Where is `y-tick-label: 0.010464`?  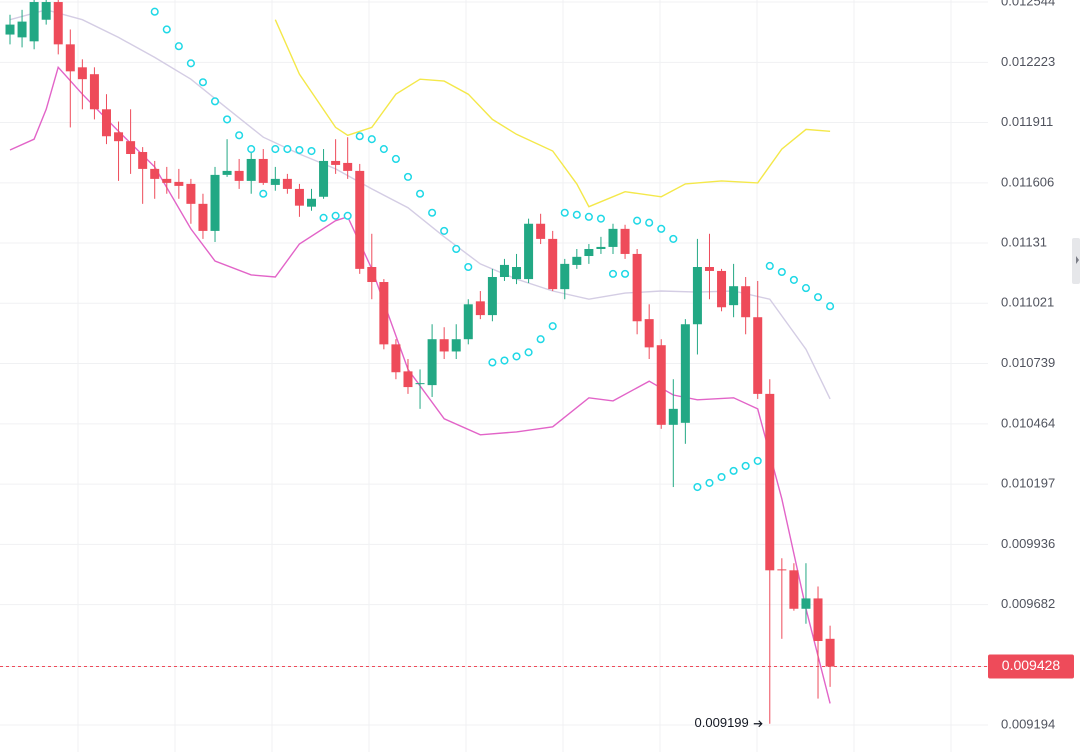 y-tick-label: 0.010464 is located at coordinates (1028, 422).